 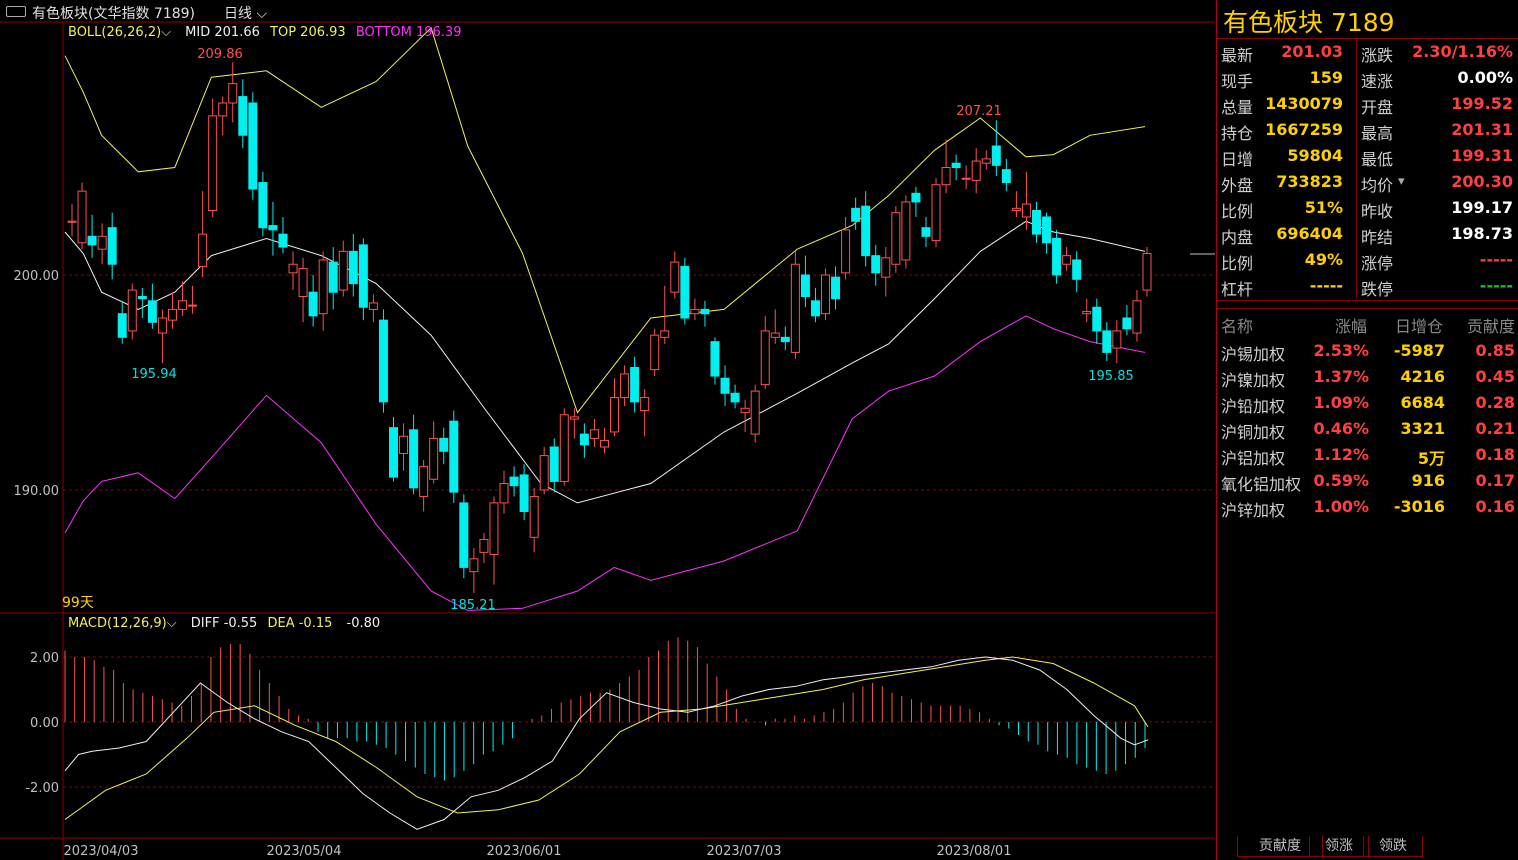 What do you see at coordinates (1280, 846) in the screenshot?
I see `tab-contribution: 贡献度` at bounding box center [1280, 846].